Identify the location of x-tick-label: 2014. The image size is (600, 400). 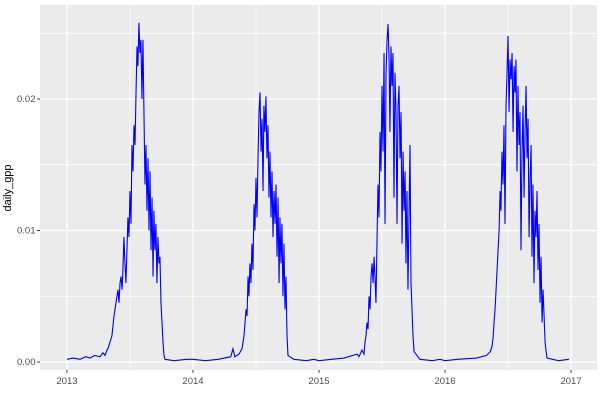
(192, 381).